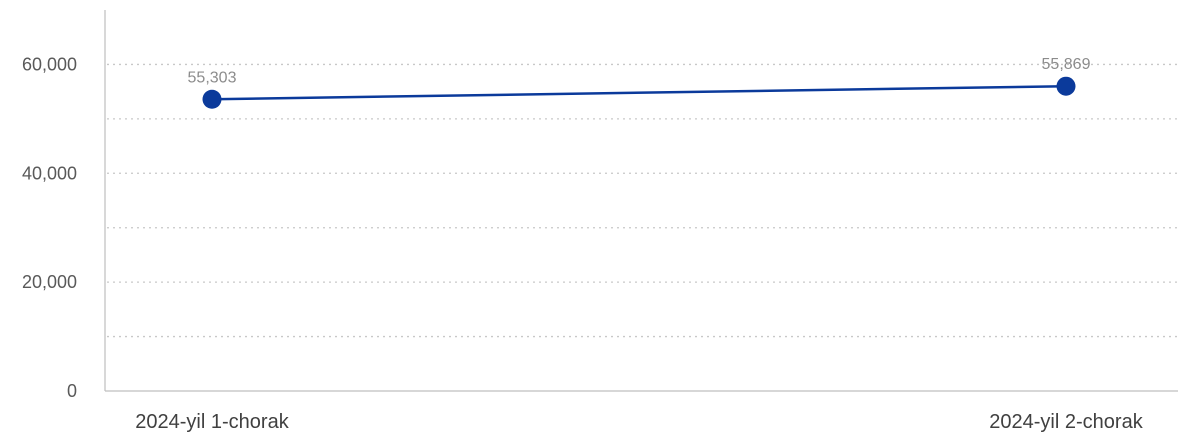 This screenshot has width=1180, height=435. Describe the element at coordinates (212, 422) in the screenshot. I see `x-tick-label: 2024-yil 1-chorak` at that location.